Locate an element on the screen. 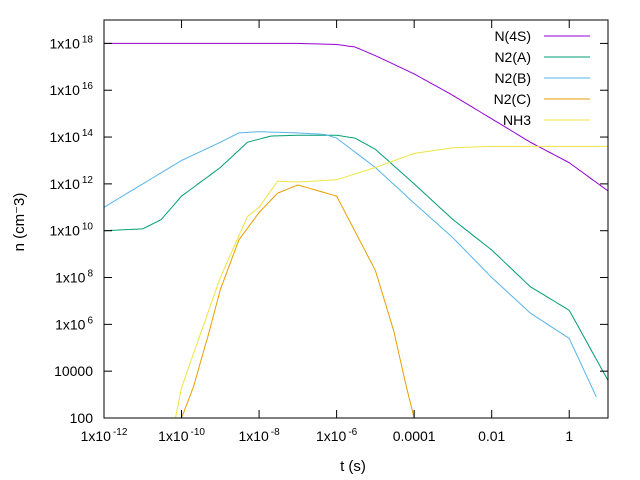 The width and height of the screenshot is (640, 480). legend-label-3: N2(C) is located at coordinates (512, 99).